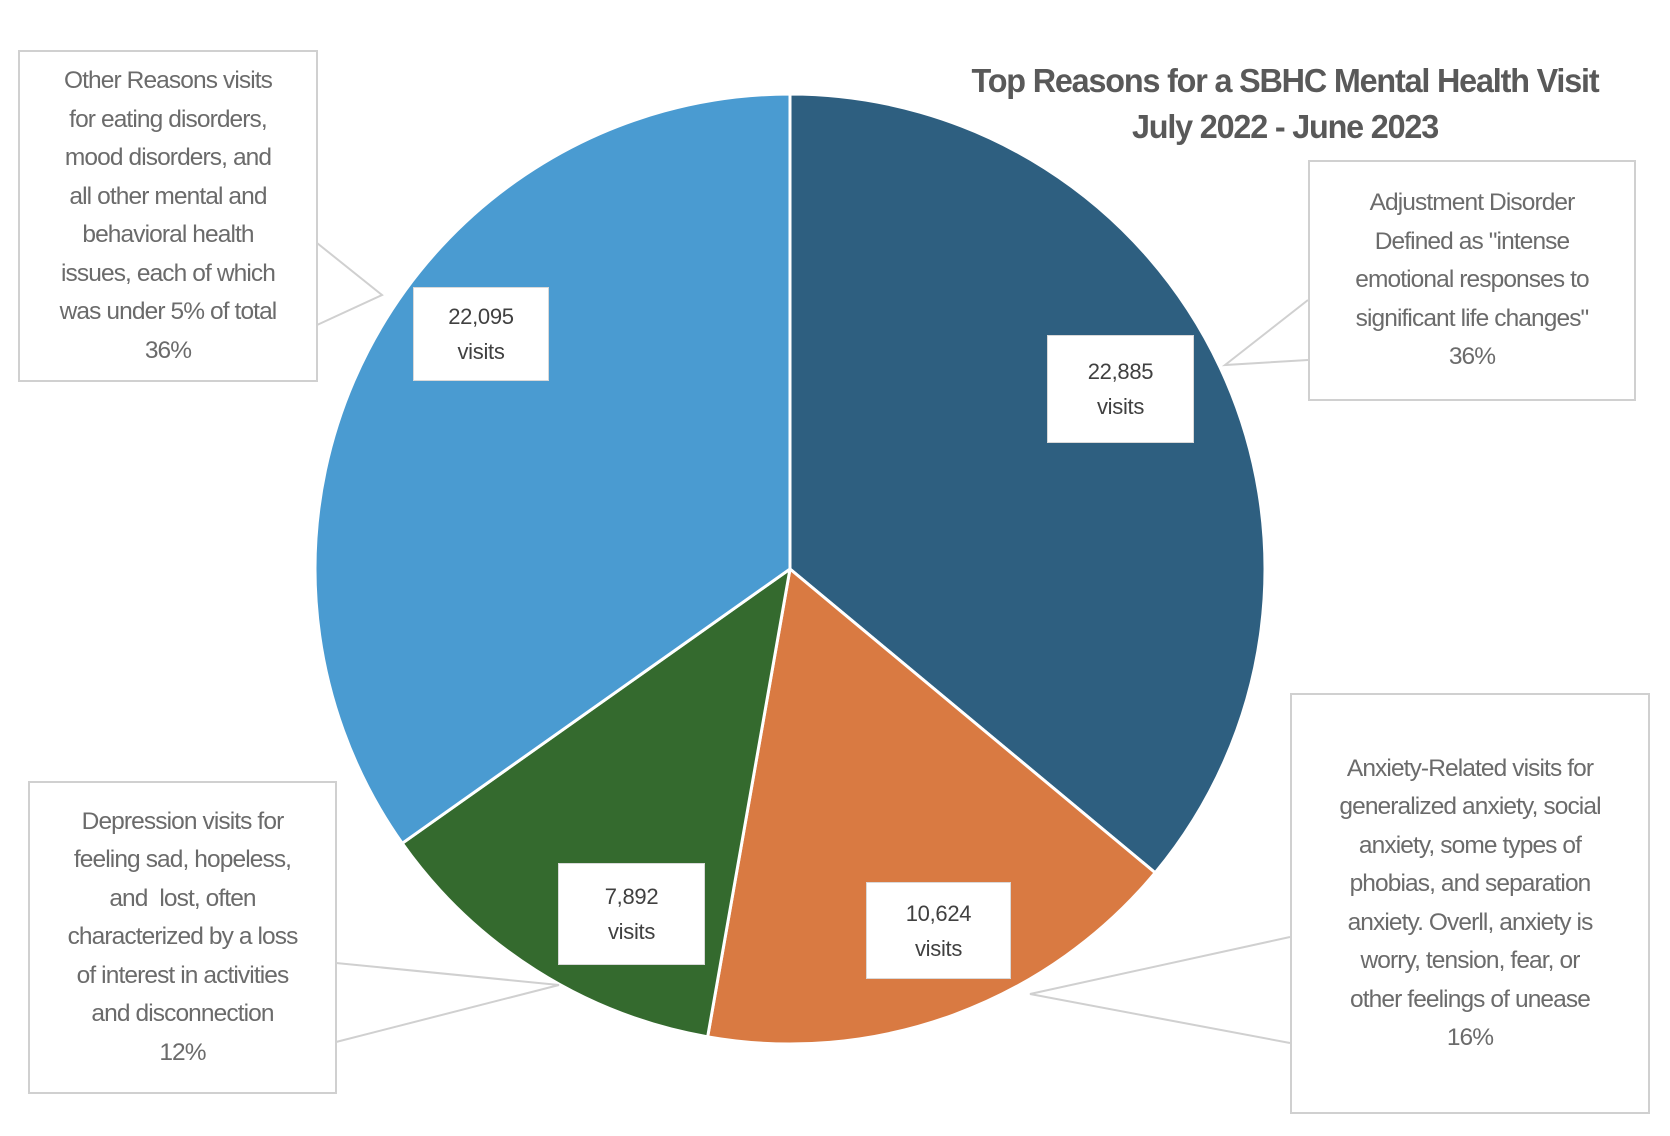 This screenshot has height=1136, width=1670. What do you see at coordinates (1120, 371) in the screenshot?
I see `value-count: 22,885` at bounding box center [1120, 371].